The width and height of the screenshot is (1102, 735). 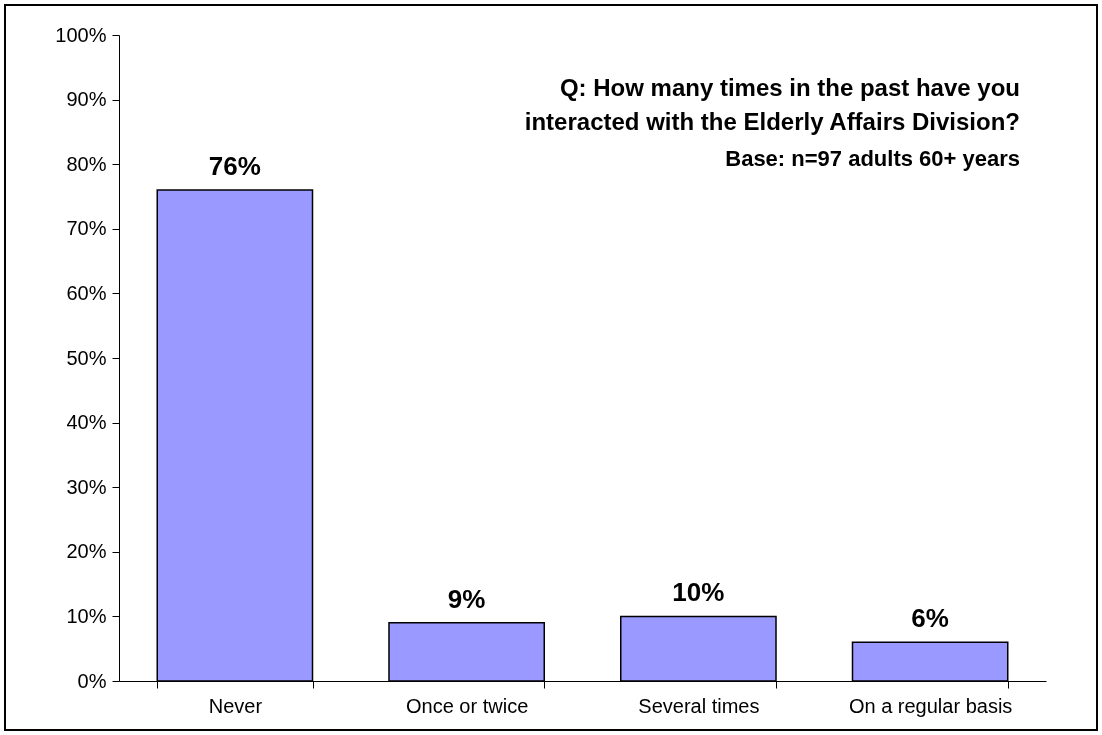 I want to click on y-tick-label: 90%, so click(x=86, y=99).